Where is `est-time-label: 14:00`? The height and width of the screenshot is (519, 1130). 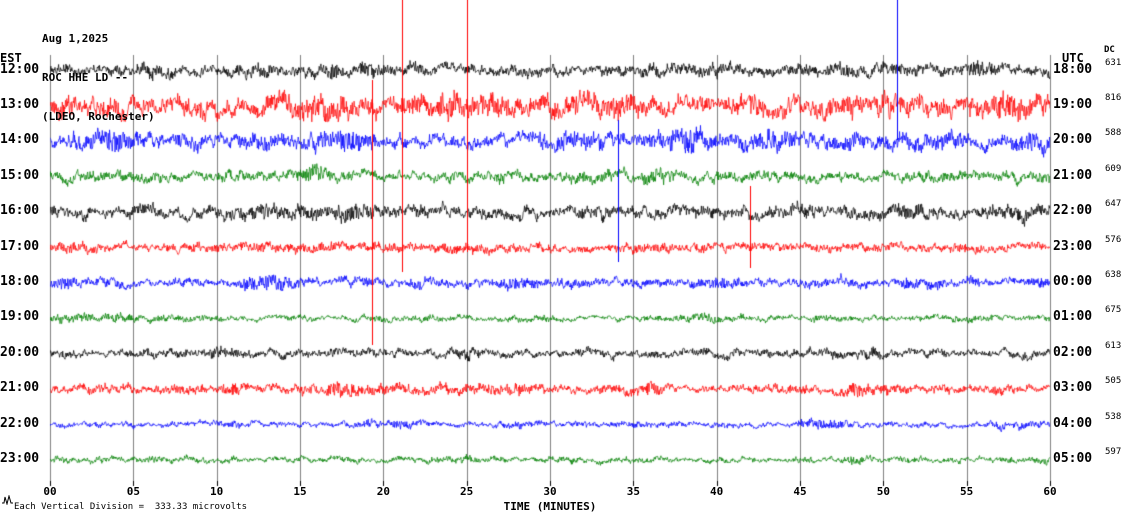 est-time-label: 14:00 is located at coordinates (20, 140).